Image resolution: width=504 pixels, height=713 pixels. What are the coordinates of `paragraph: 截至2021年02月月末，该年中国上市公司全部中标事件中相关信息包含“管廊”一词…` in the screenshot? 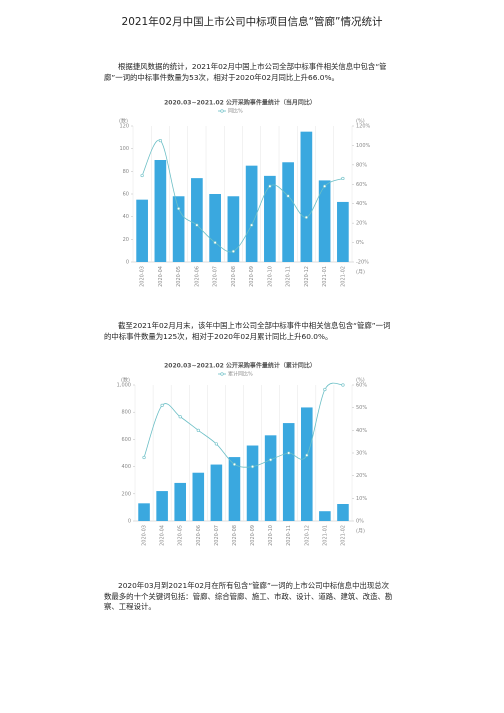 It's located at (247, 331).